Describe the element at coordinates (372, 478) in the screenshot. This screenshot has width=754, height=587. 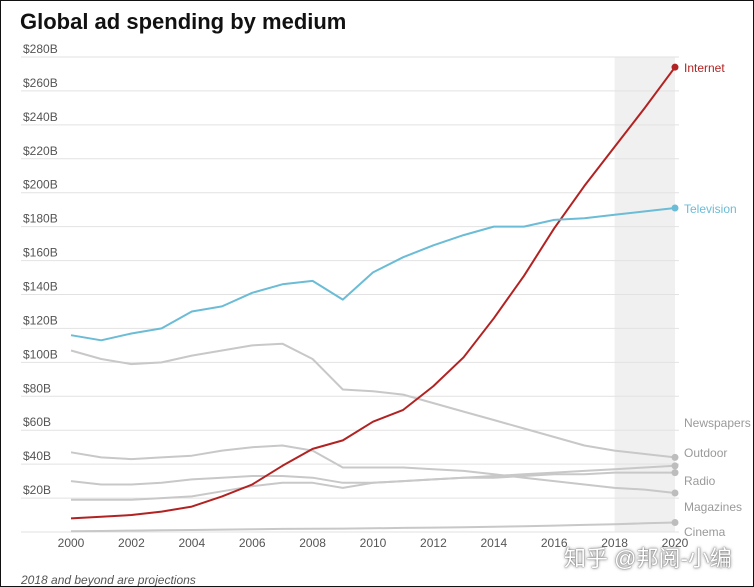
I see `series-line-radio` at that location.